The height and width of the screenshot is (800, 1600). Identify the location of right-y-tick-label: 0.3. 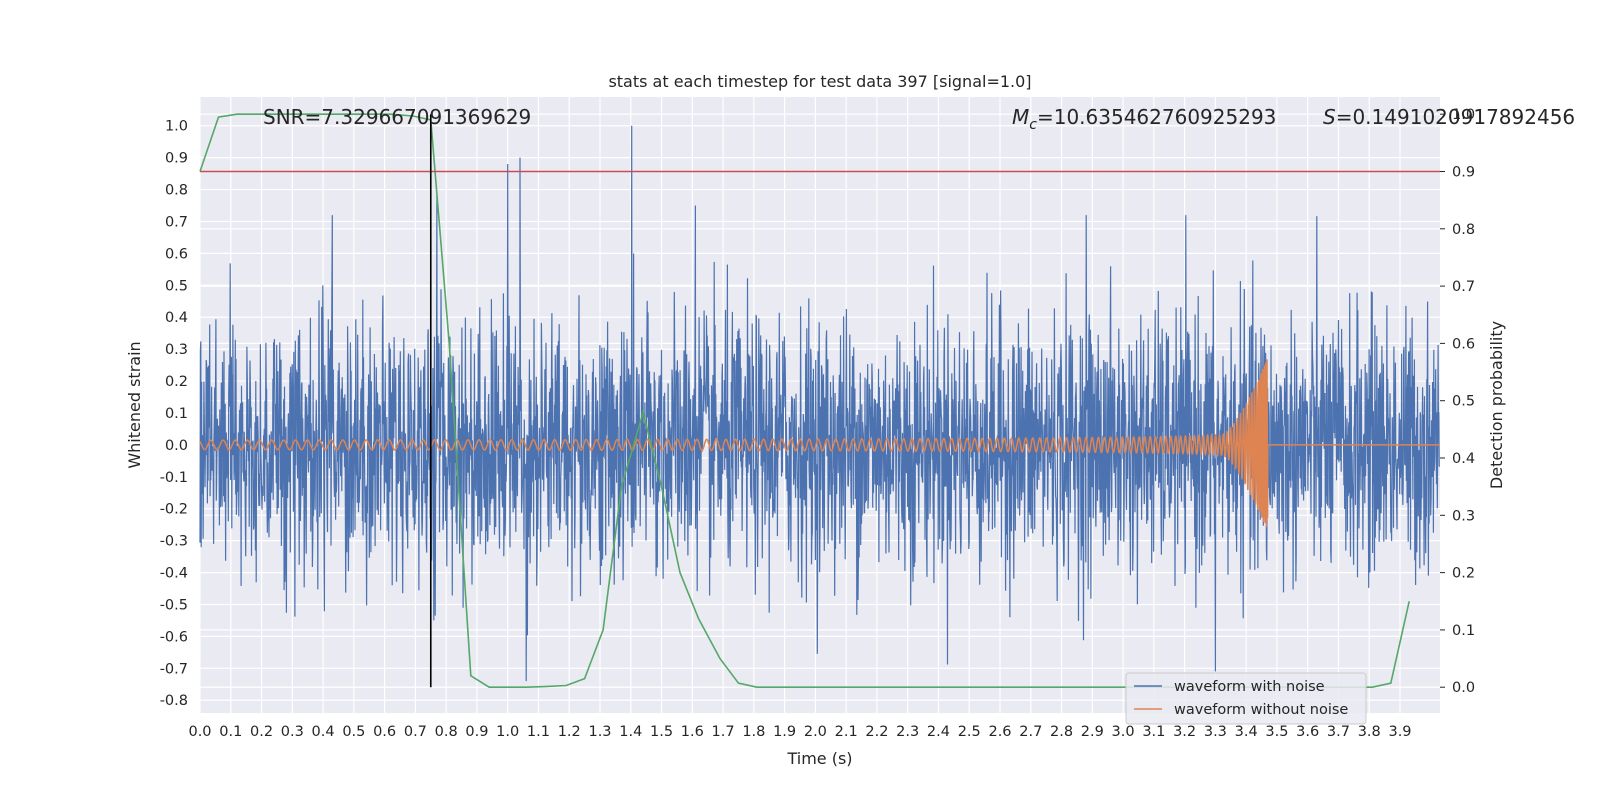
(1463, 516).